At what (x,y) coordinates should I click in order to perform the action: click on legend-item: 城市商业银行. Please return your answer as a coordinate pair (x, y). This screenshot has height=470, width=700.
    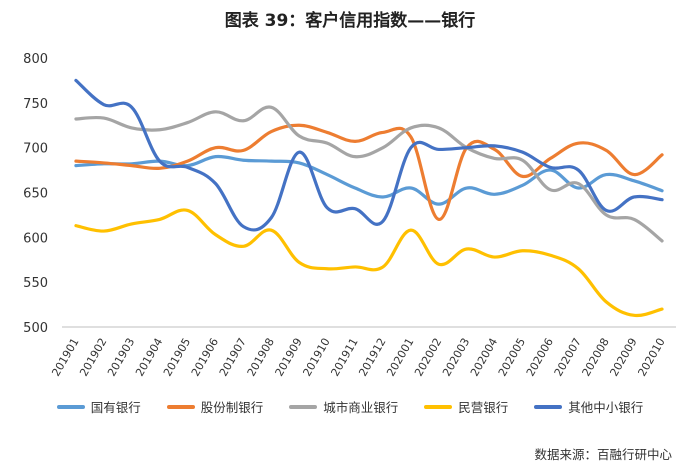
    Looking at the image, I should click on (343, 406).